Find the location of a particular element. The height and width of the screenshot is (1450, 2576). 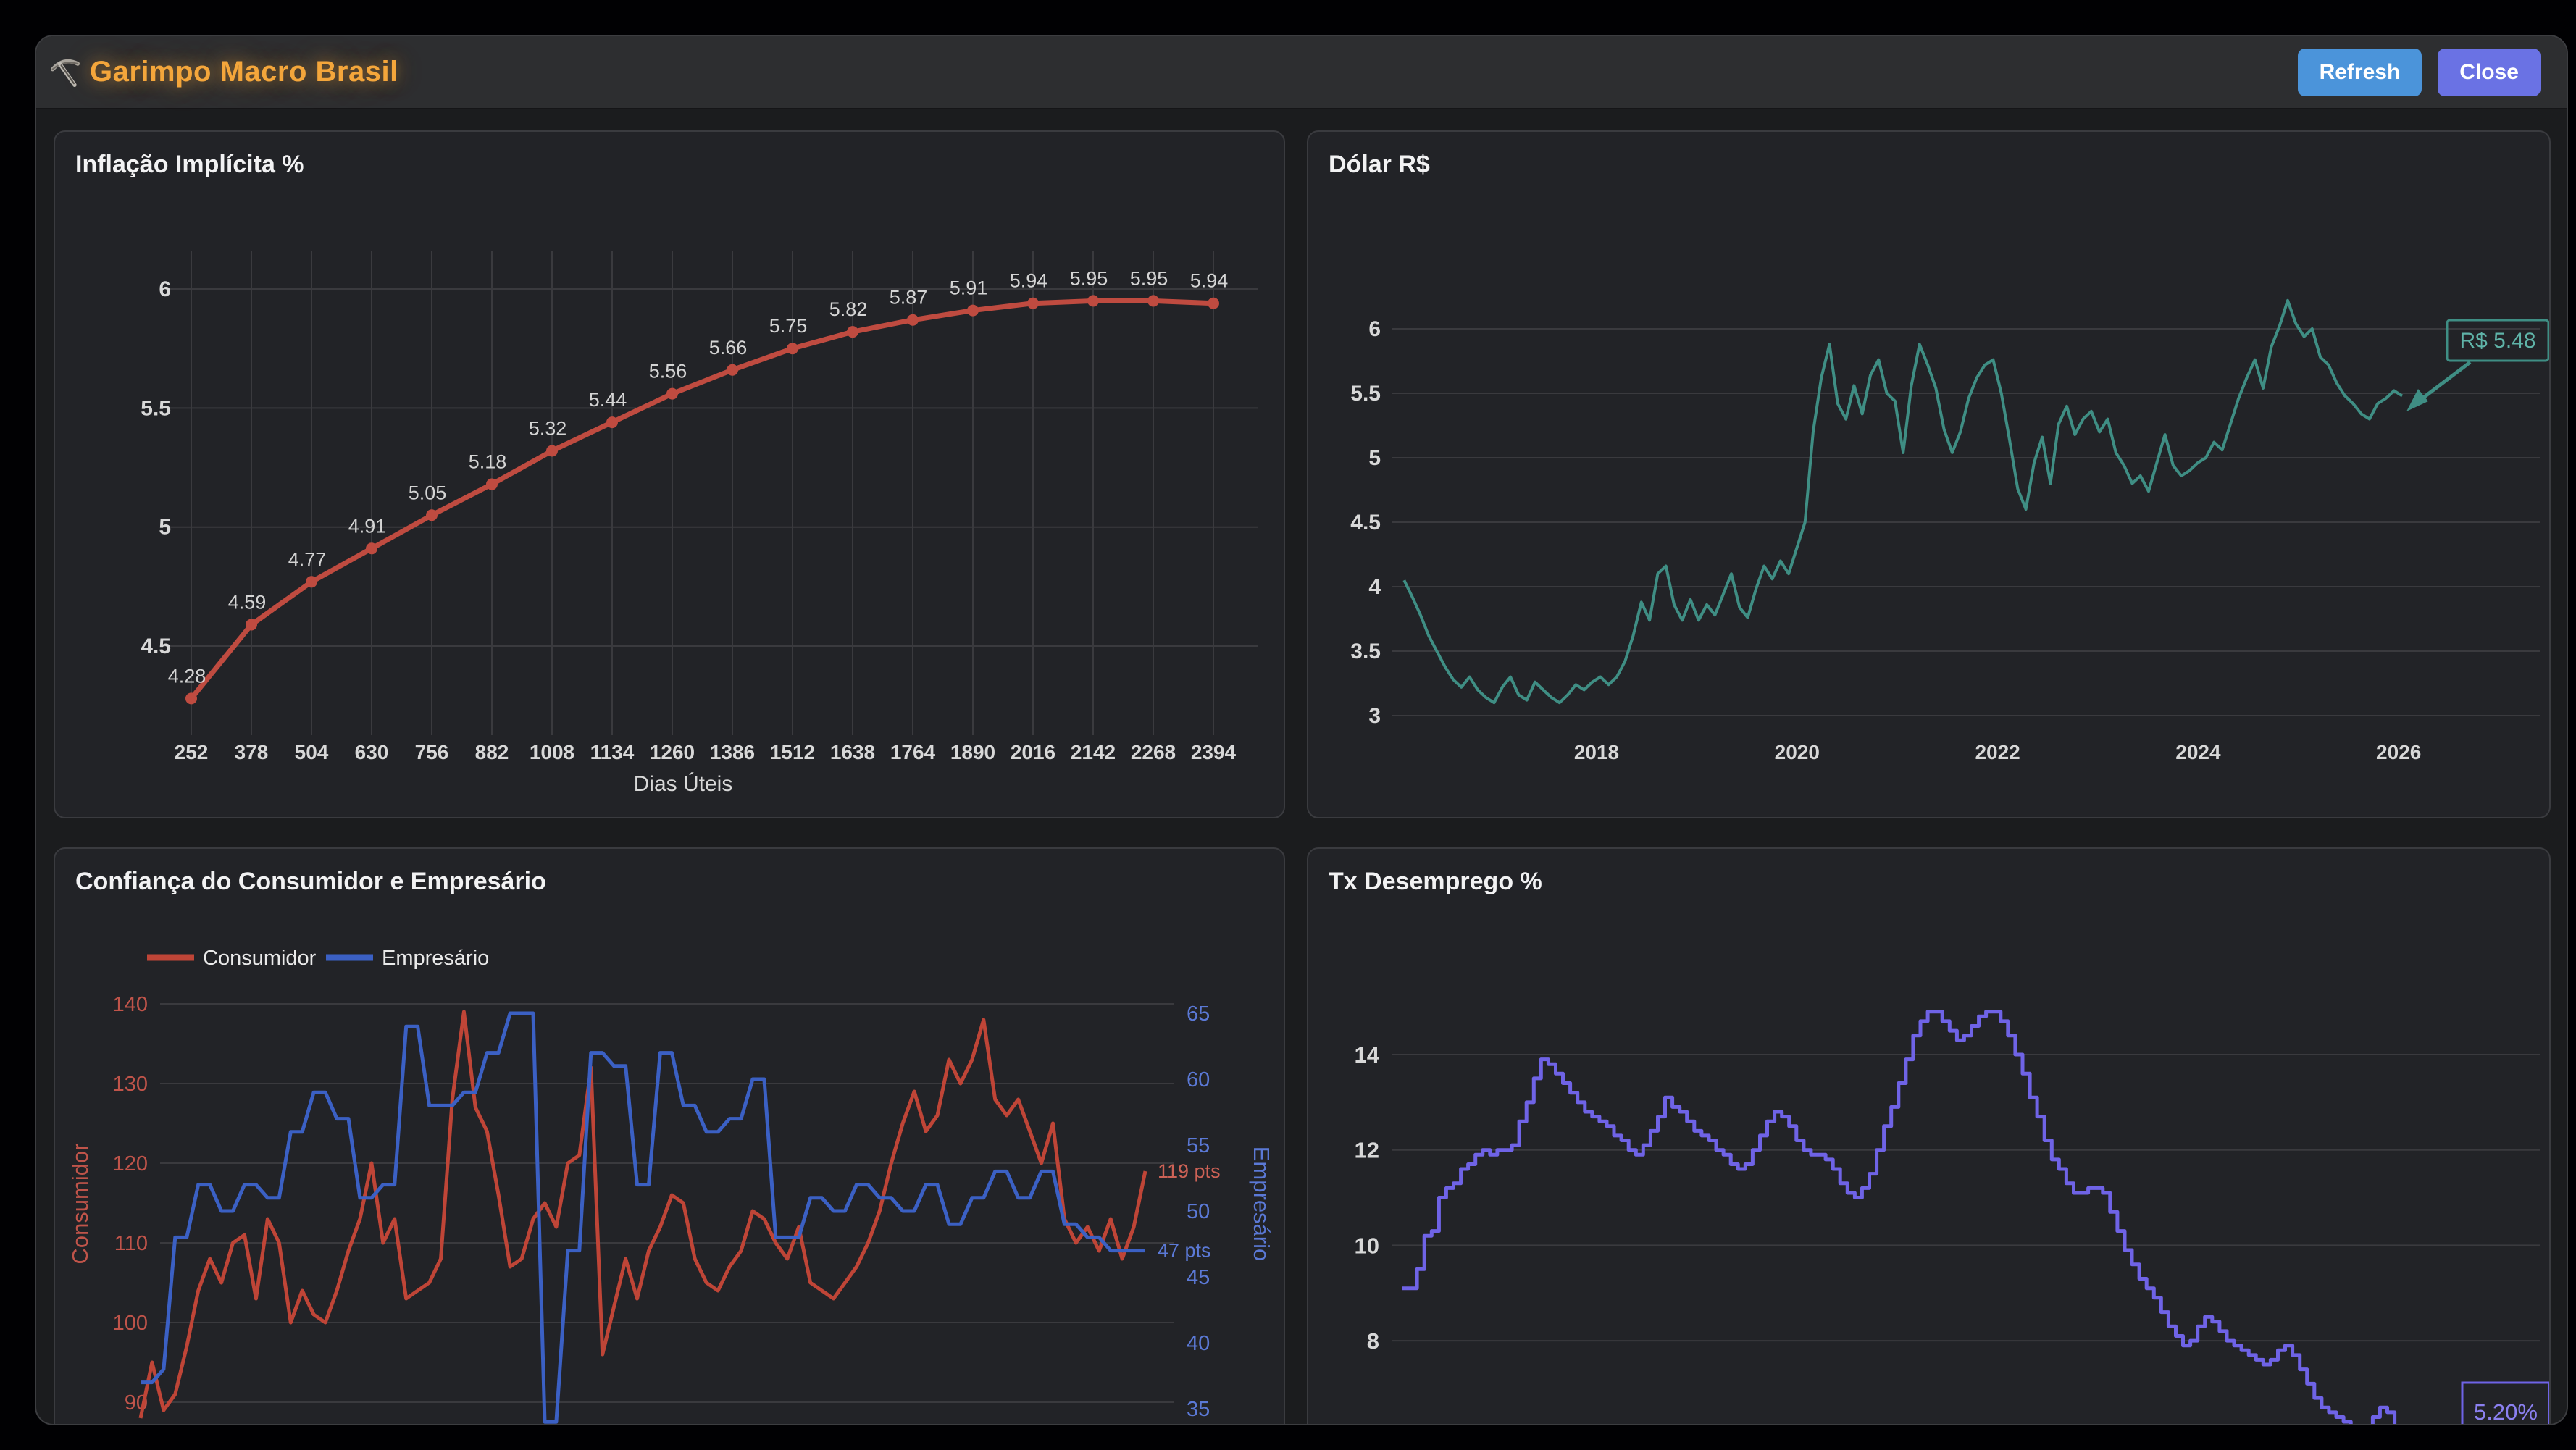

data-point-label: 5.56 is located at coordinates (668, 371).